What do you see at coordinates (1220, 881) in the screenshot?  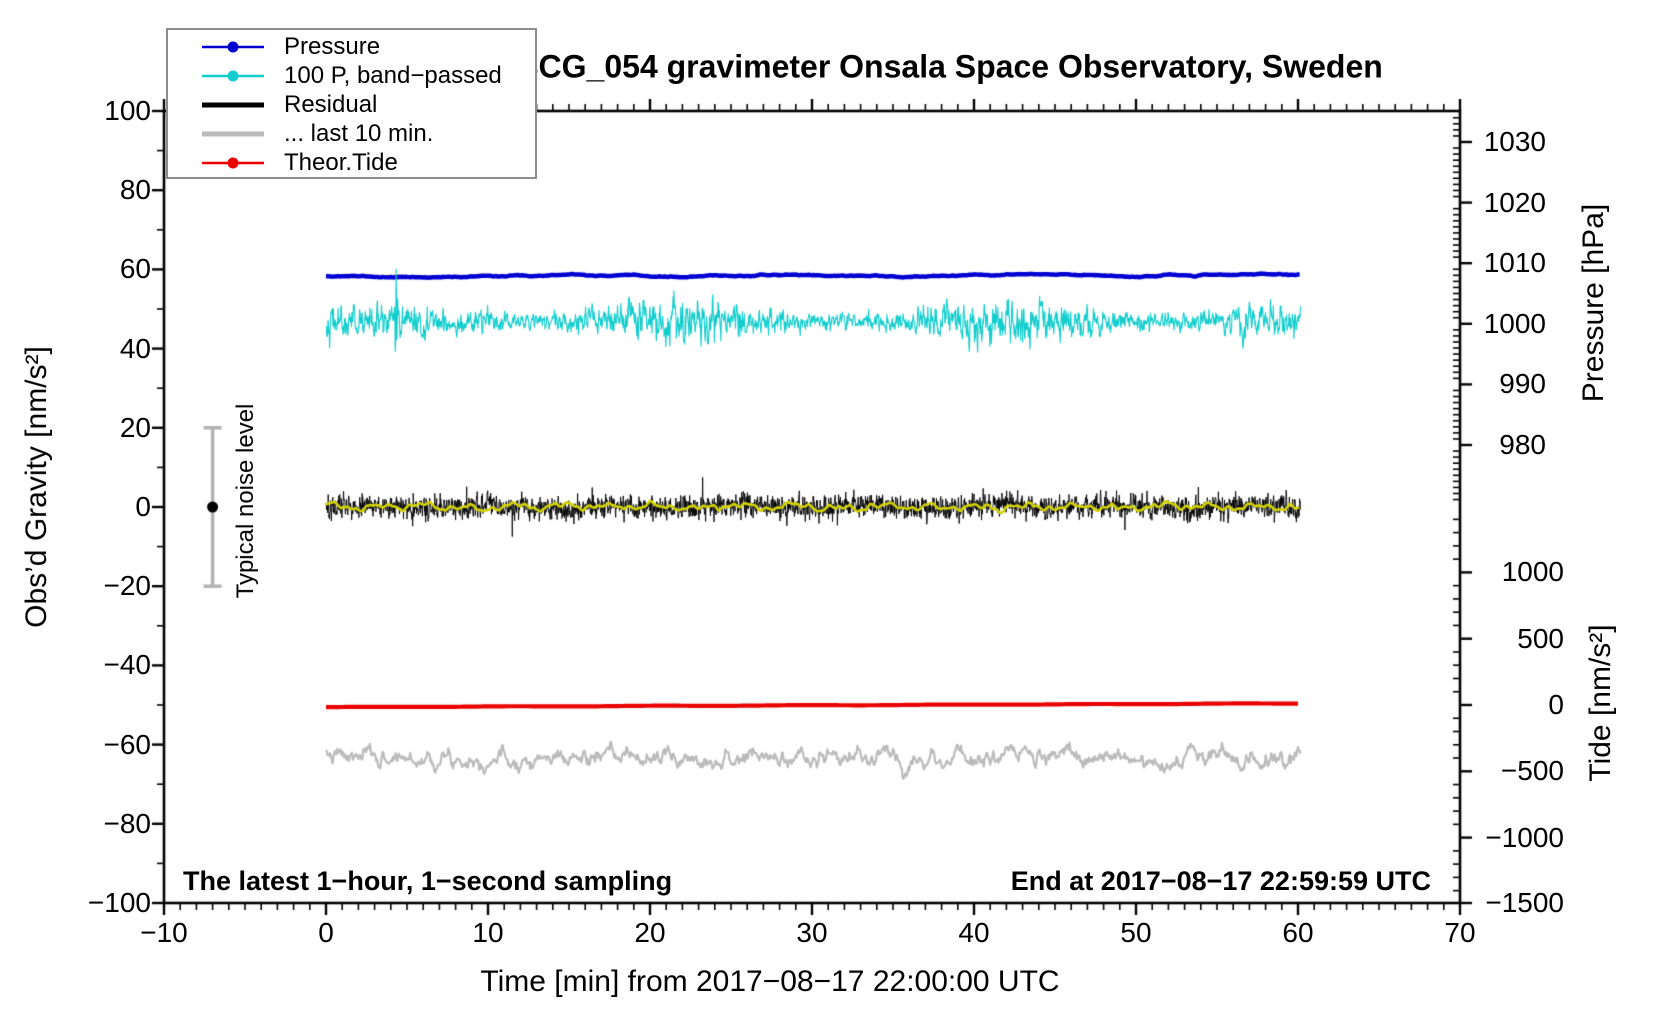 I see `annotation-end-time: End at 2017−08−17 22:59:59 UTC` at bounding box center [1220, 881].